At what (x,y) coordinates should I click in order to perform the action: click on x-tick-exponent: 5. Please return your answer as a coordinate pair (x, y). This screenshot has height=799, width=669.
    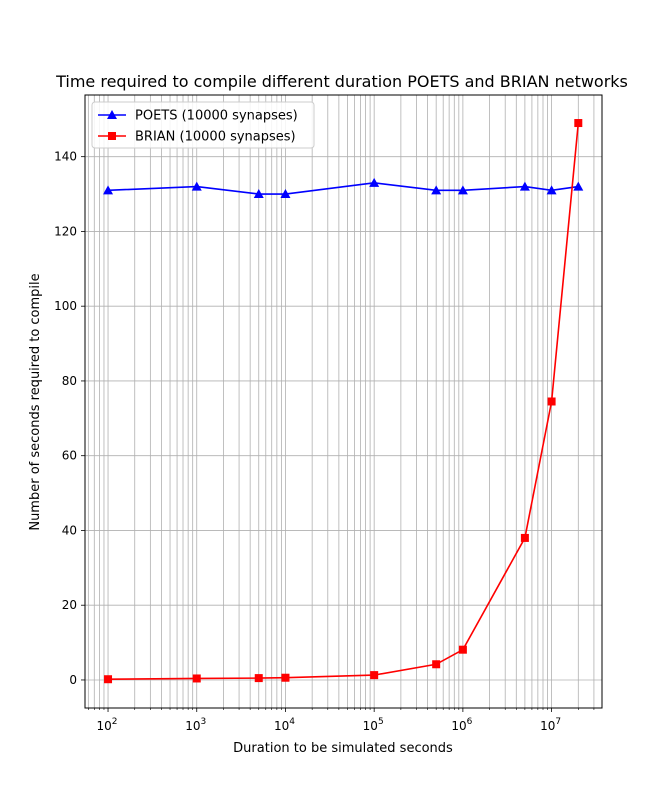
    Looking at the image, I should click on (381, 722).